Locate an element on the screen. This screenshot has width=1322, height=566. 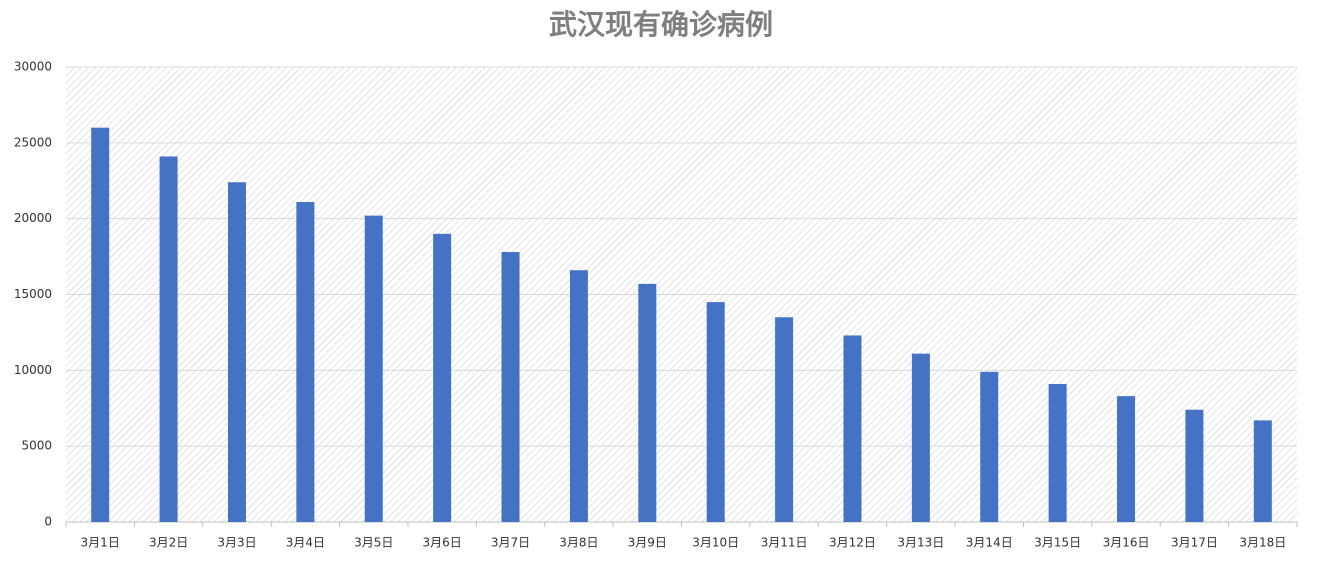
x-tick-label: 3月4日 is located at coordinates (305, 543).